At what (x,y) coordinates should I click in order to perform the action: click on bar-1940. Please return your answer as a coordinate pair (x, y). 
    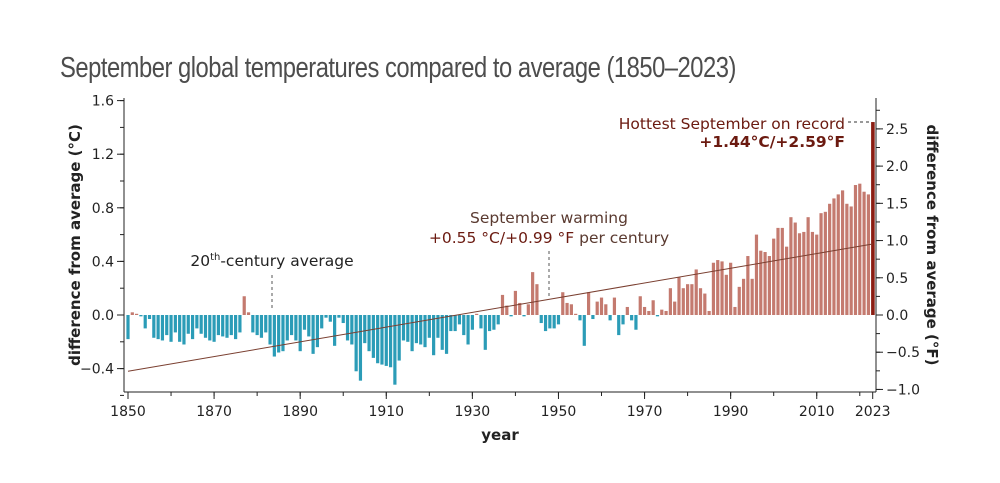
    Looking at the image, I should click on (515, 302).